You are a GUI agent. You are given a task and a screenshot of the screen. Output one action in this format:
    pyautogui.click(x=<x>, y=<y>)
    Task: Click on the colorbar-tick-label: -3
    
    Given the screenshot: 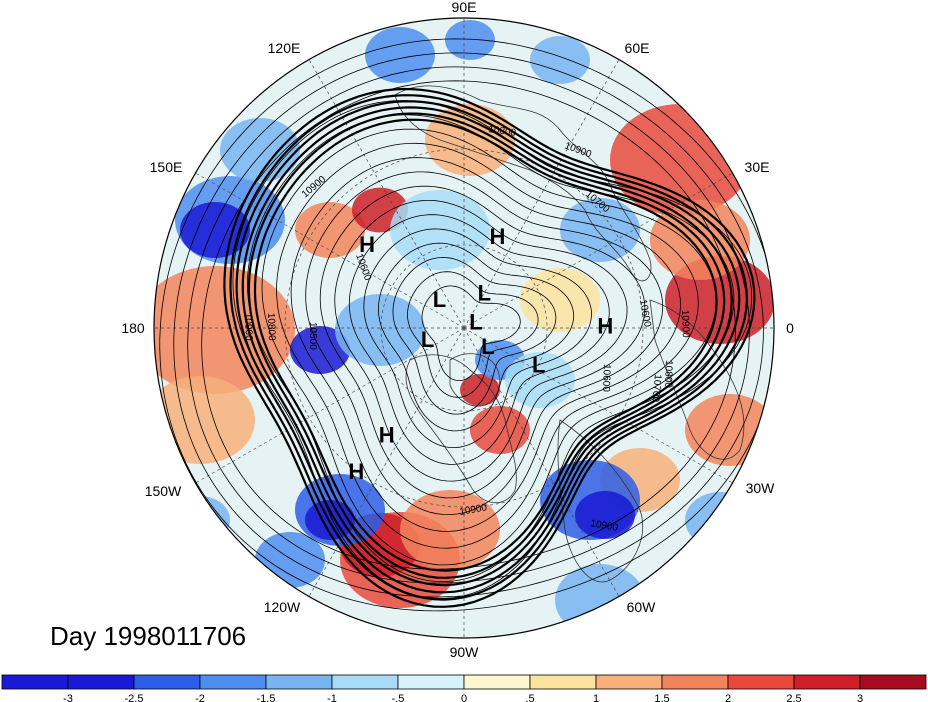 What is the action you would take?
    pyautogui.click(x=68, y=697)
    